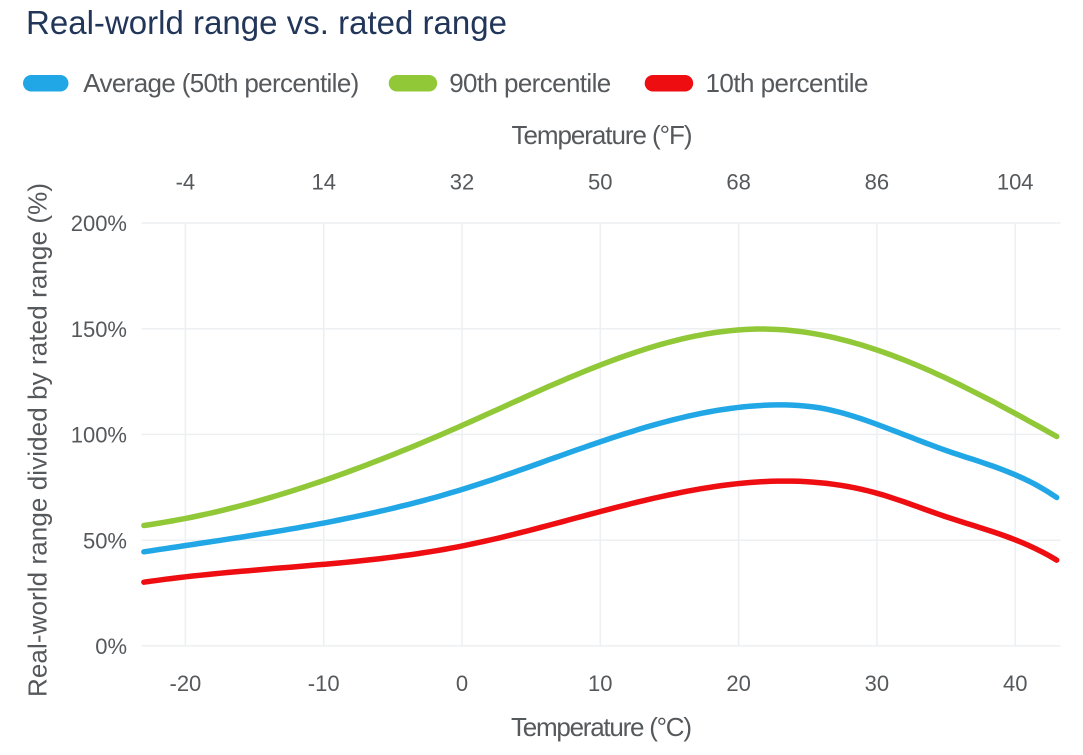 The image size is (1083, 755). What do you see at coordinates (323, 182) in the screenshot?
I see `svg-text: 14` at bounding box center [323, 182].